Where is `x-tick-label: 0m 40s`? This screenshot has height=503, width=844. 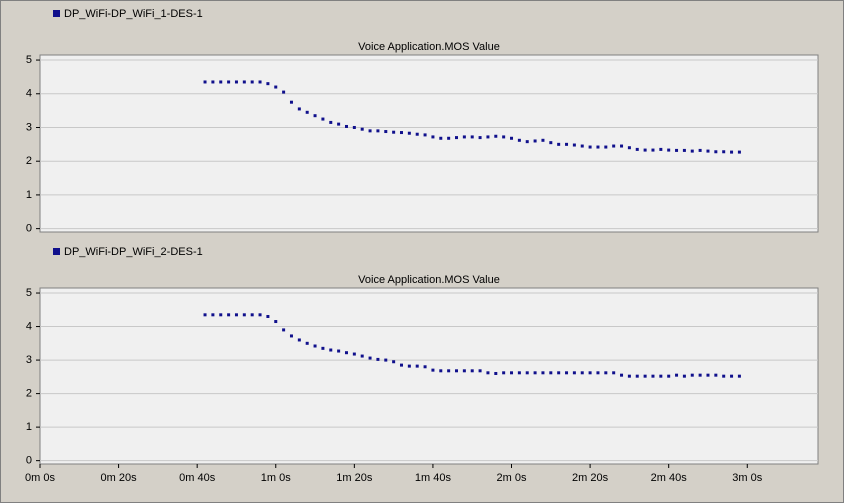
x-tick-label: 0m 40s is located at coordinates (197, 478).